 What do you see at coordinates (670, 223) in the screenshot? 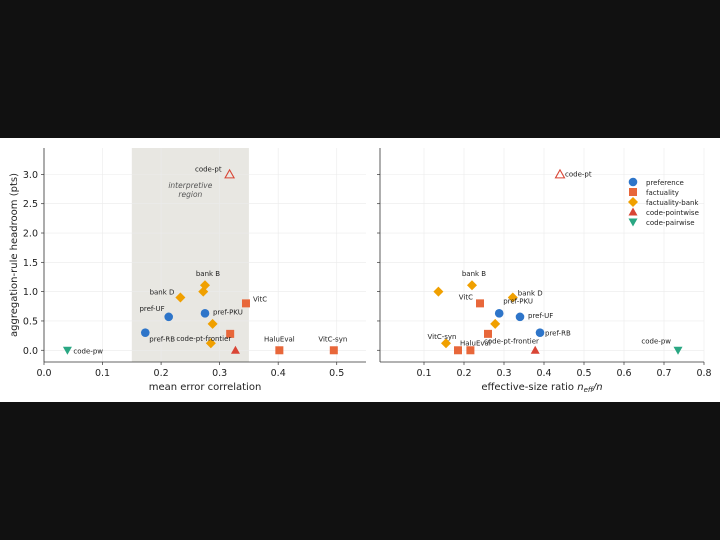
I see `legend-label: code-pairwise` at bounding box center [670, 223].